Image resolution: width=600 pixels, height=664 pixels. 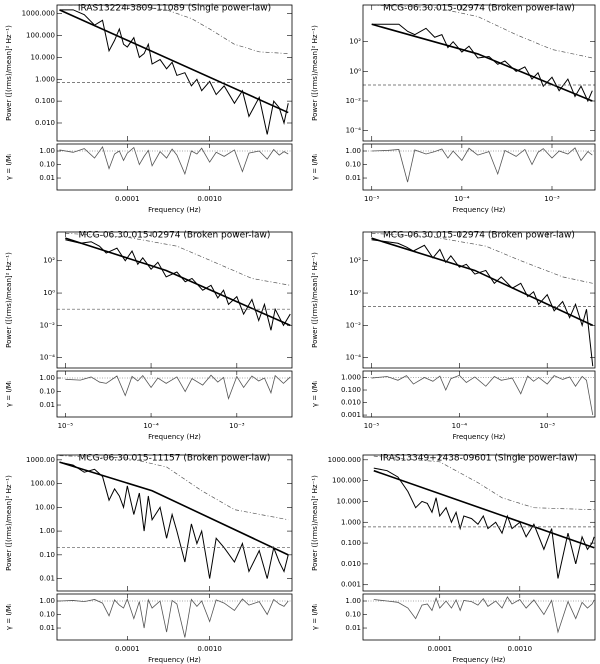 I want to click on y-tick-label: 0.100, so click(x=351, y=390).